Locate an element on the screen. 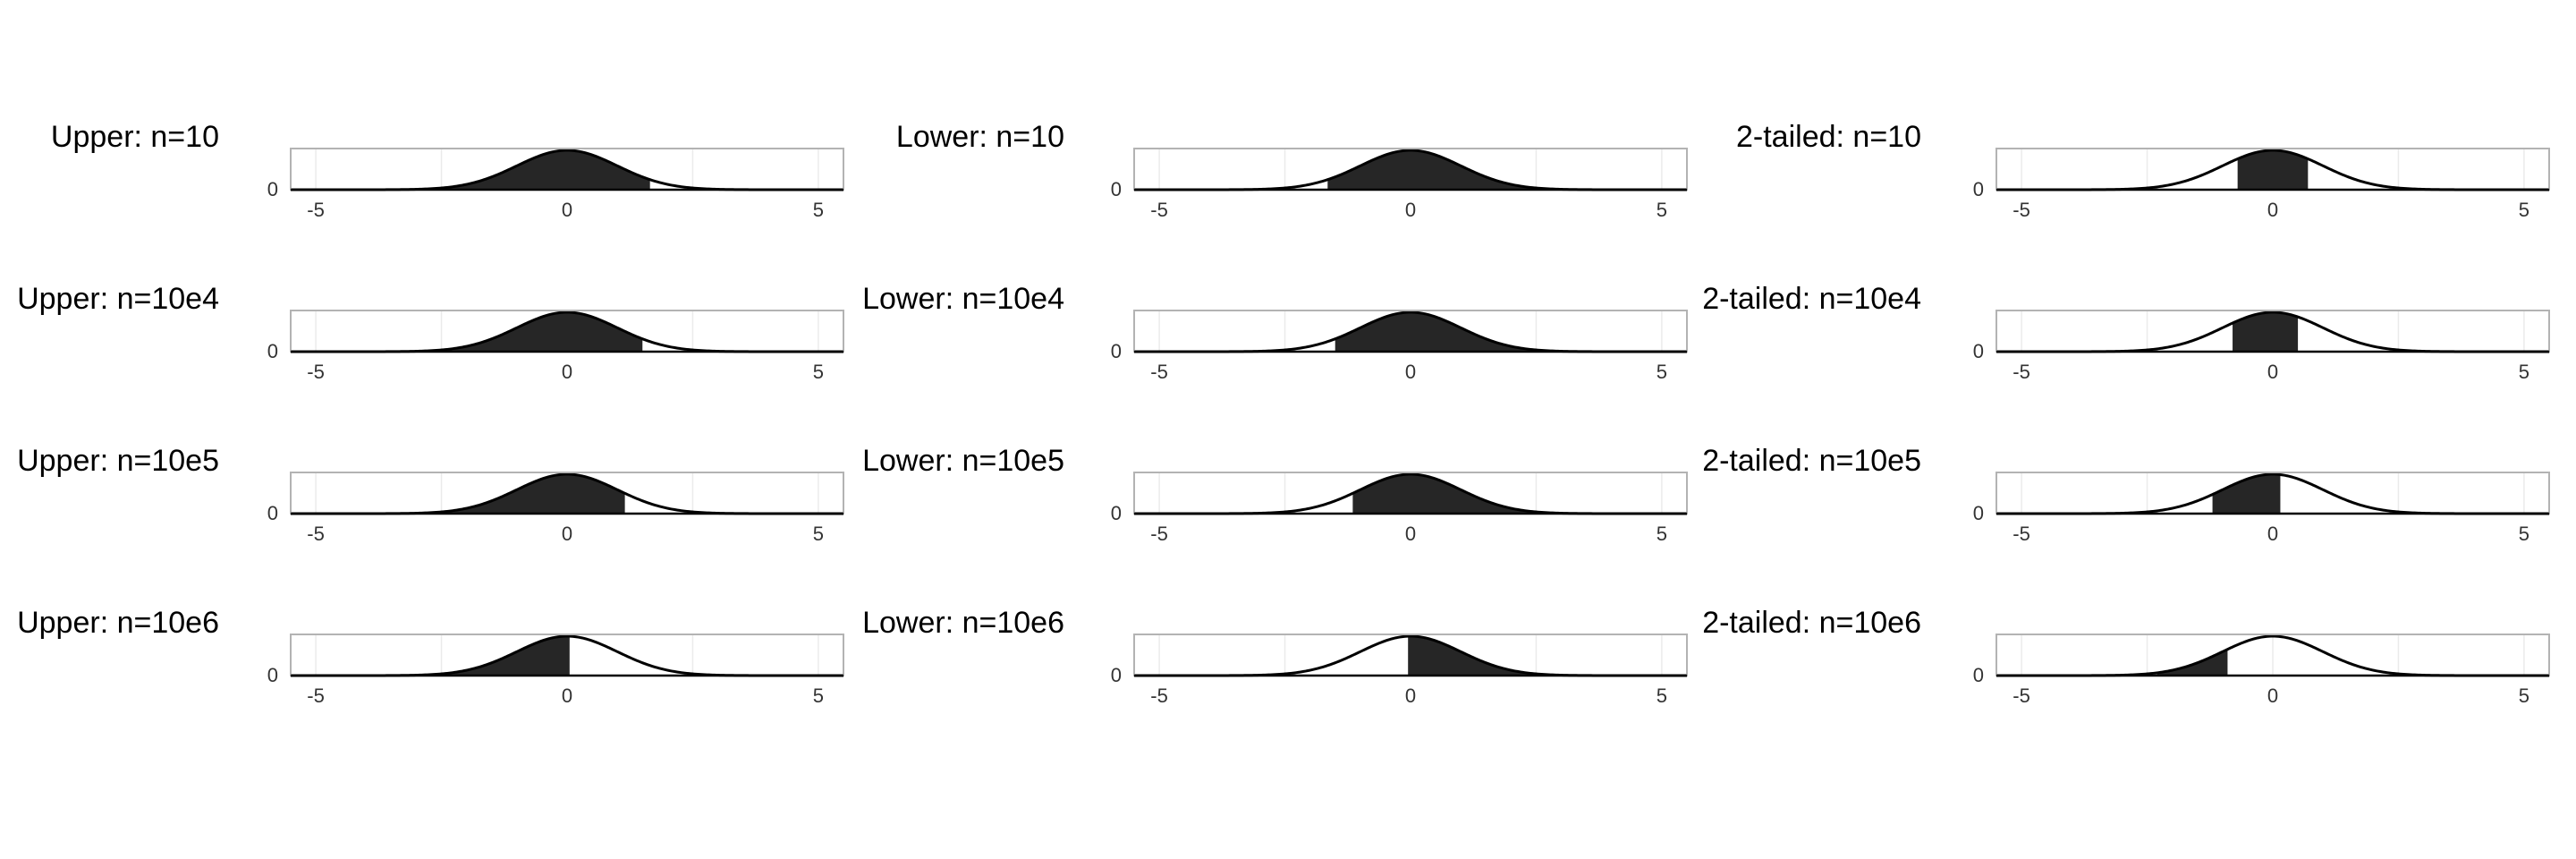 Image resolution: width=2576 pixels, height=859 pixels. panel-4: Upper: n=10e4 0 -5 0 5 is located at coordinates (430, 332).